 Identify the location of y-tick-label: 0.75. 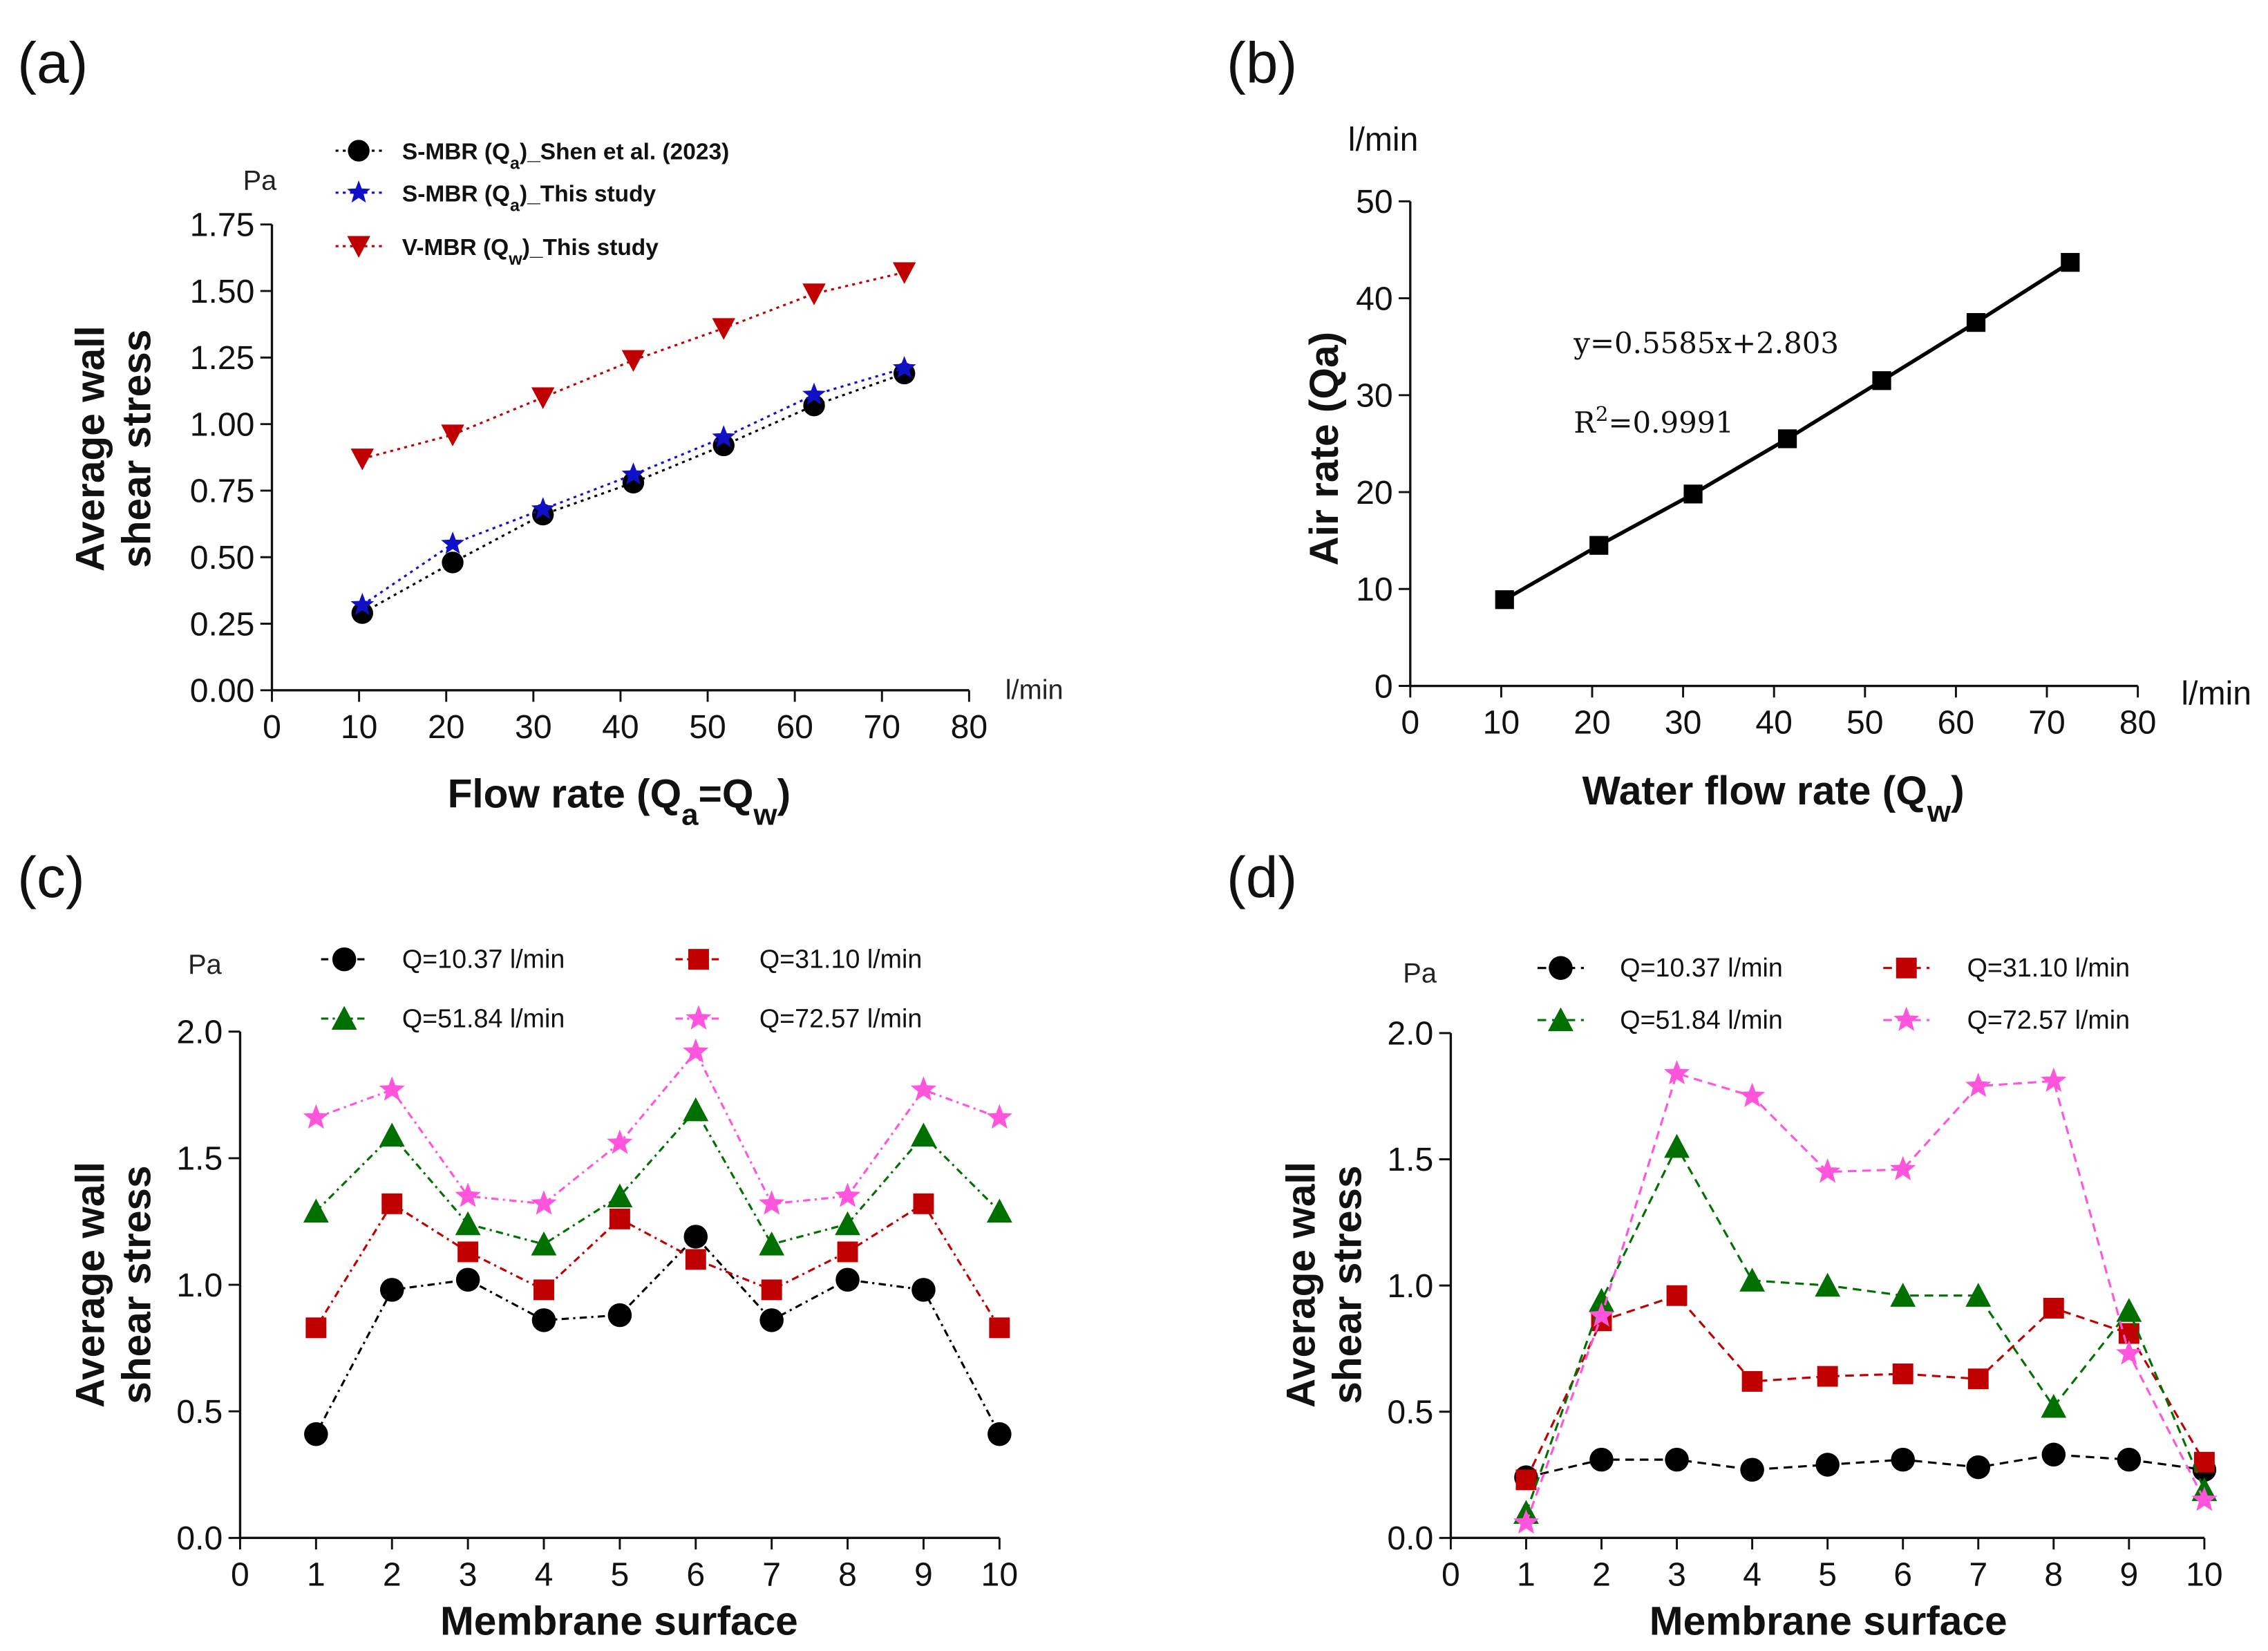
(222, 491).